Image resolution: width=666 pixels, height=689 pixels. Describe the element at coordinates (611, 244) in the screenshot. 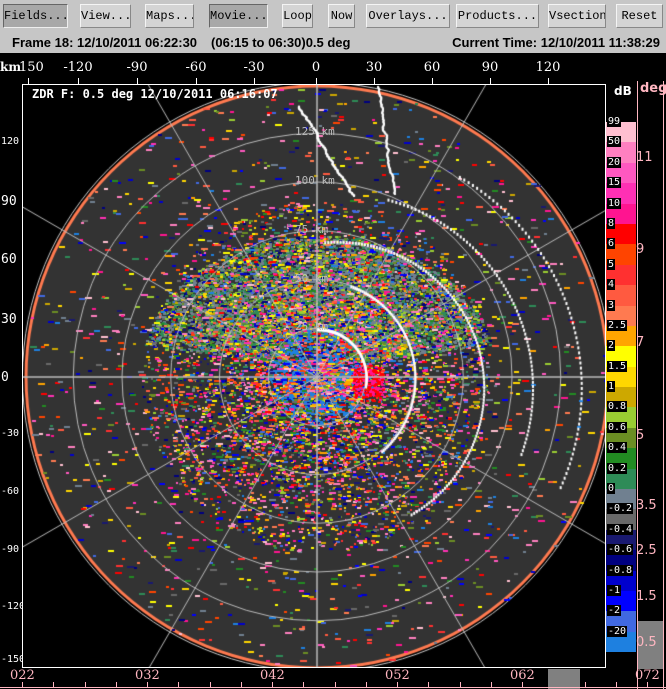

I see `color-scale-label: 6` at that location.